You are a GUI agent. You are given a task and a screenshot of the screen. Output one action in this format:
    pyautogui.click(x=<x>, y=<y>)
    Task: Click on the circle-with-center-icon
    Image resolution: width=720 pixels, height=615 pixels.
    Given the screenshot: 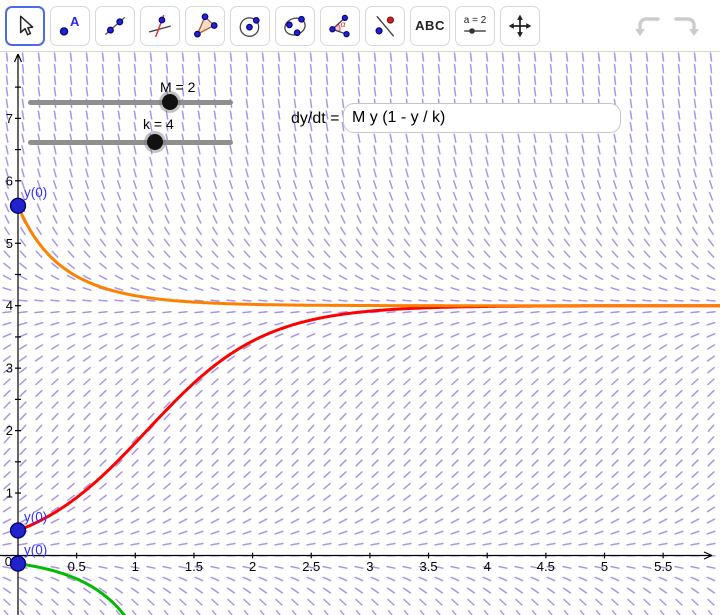 What is the action you would take?
    pyautogui.click(x=250, y=26)
    